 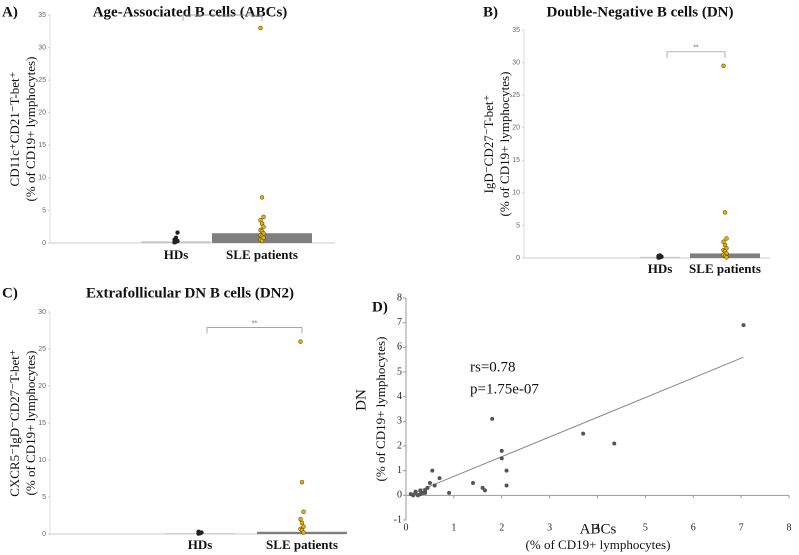 What do you see at coordinates (598, 544) in the screenshot?
I see `x-axis-label: (% of CD19+ lymphocytes)` at bounding box center [598, 544].